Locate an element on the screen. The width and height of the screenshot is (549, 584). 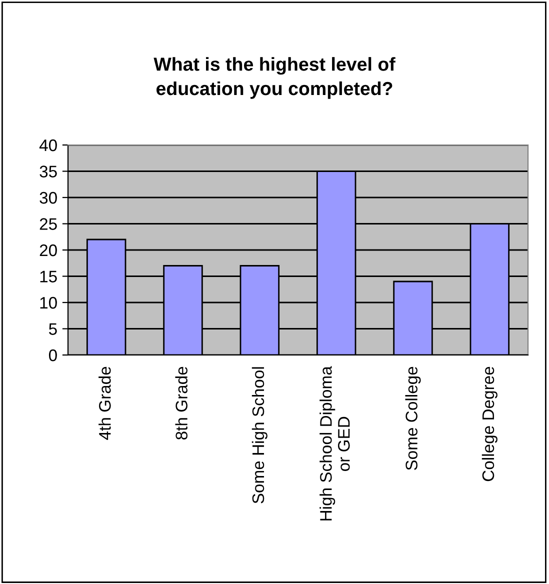
x-tick-label: Some High School is located at coordinates (260, 435).